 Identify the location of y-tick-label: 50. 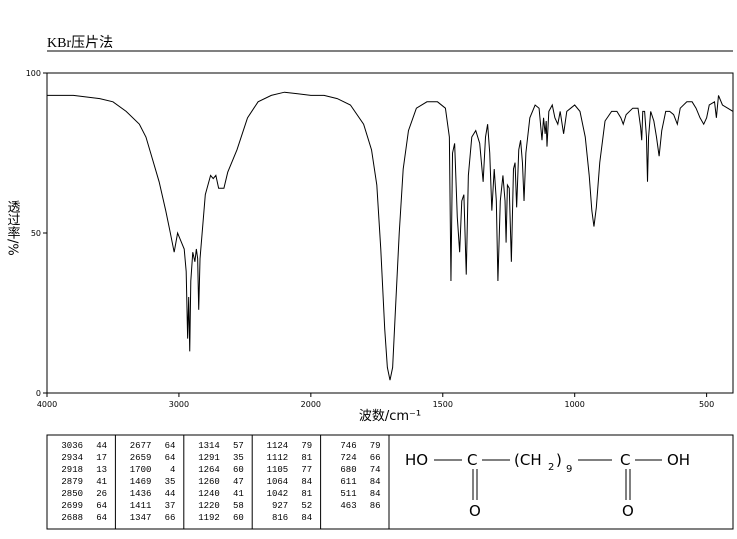
(36, 233).